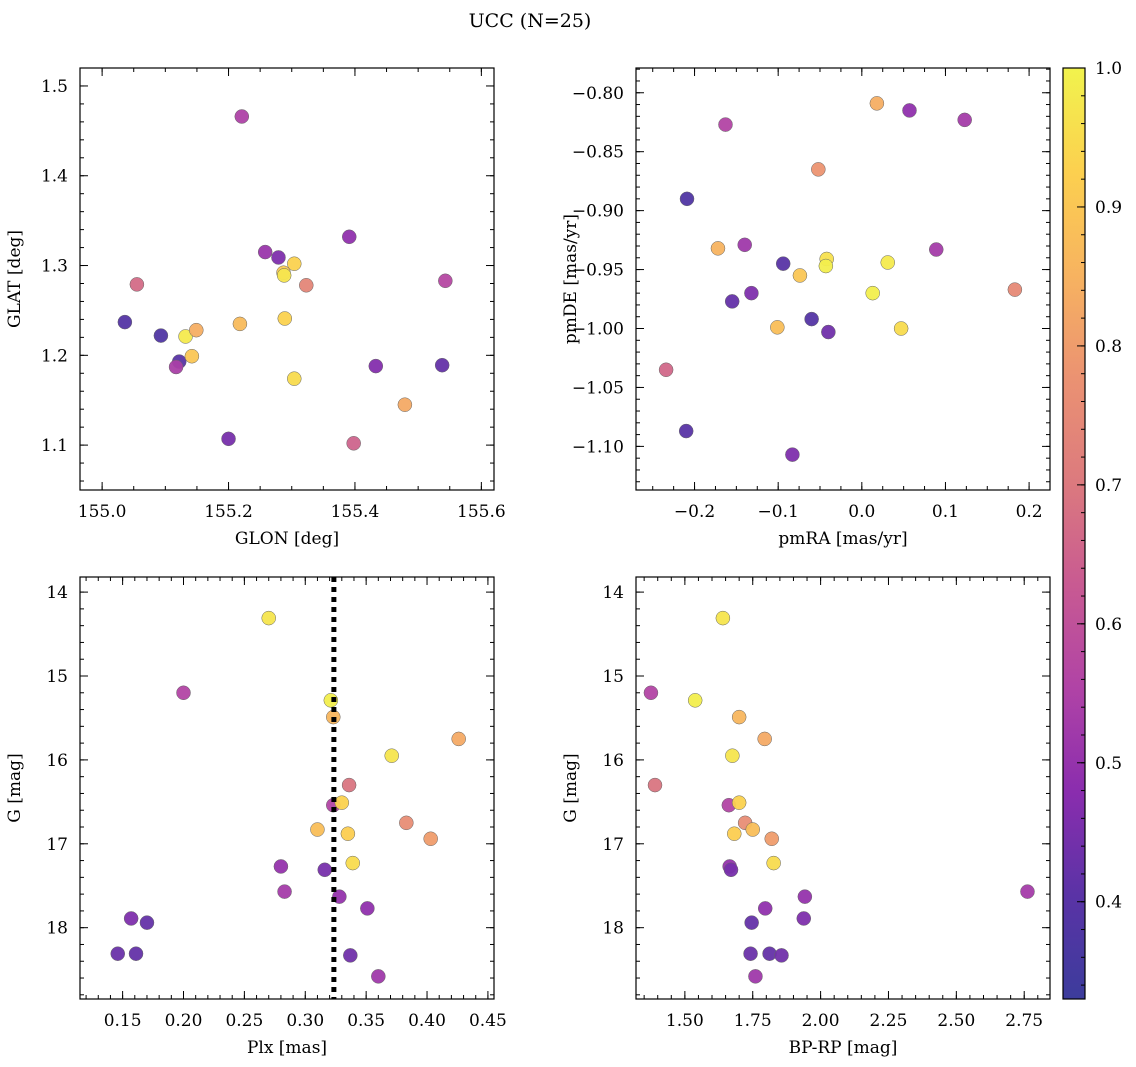 This screenshot has height=1067, width=1136. Describe the element at coordinates (1108, 347) in the screenshot. I see `colorbar-tick-label: 0.8` at that location.